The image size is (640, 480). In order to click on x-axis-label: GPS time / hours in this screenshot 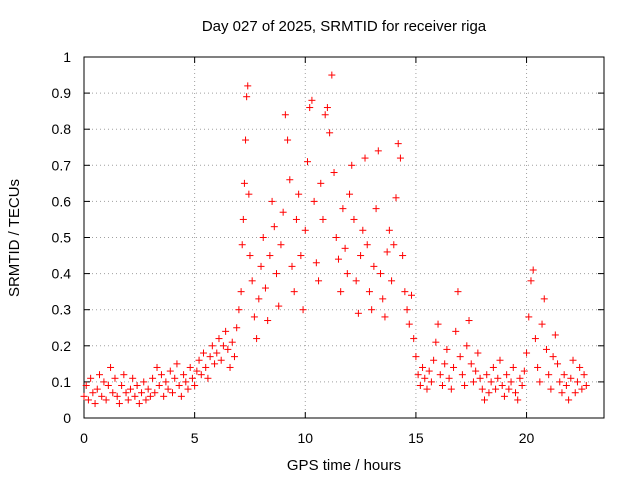, I will do `click(344, 465)`.